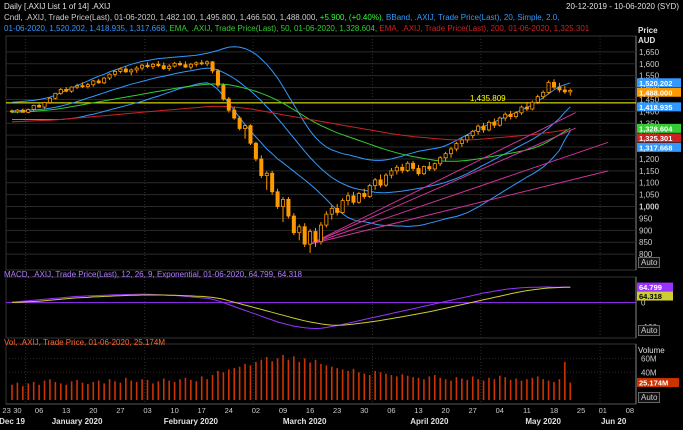 The width and height of the screenshot is (683, 430). I want to click on volume-value-tag, so click(658, 383).